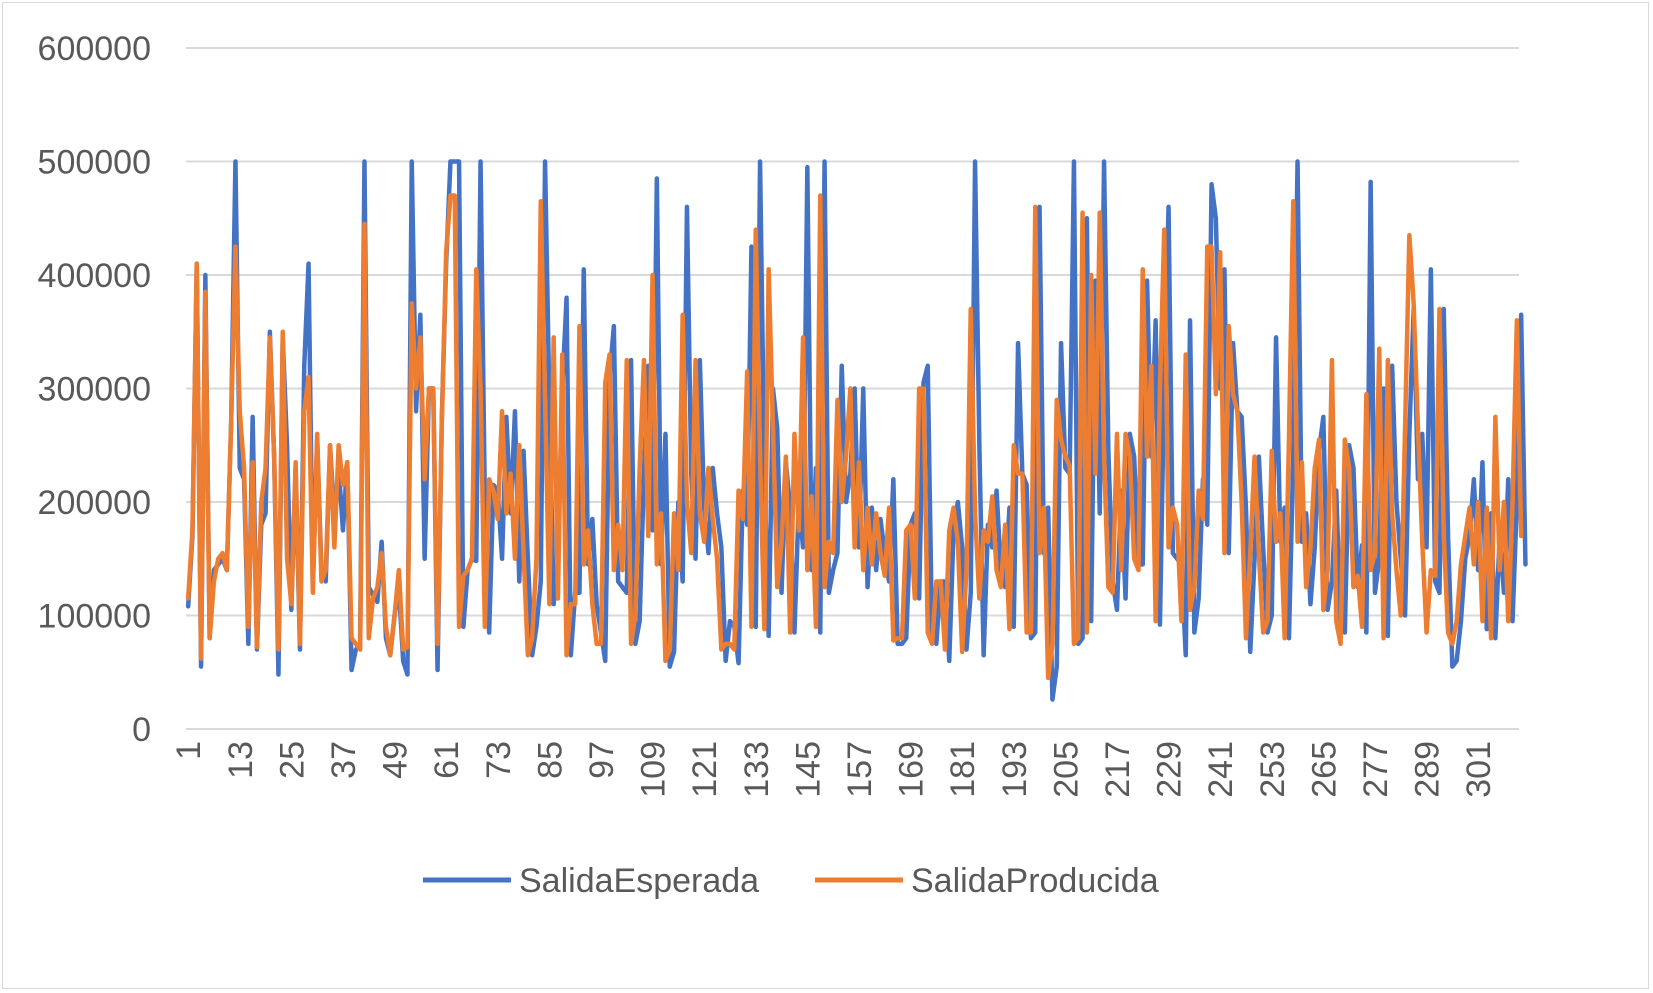  Describe the element at coordinates (1170, 769) in the screenshot. I see `x-tick-label: 229` at that location.